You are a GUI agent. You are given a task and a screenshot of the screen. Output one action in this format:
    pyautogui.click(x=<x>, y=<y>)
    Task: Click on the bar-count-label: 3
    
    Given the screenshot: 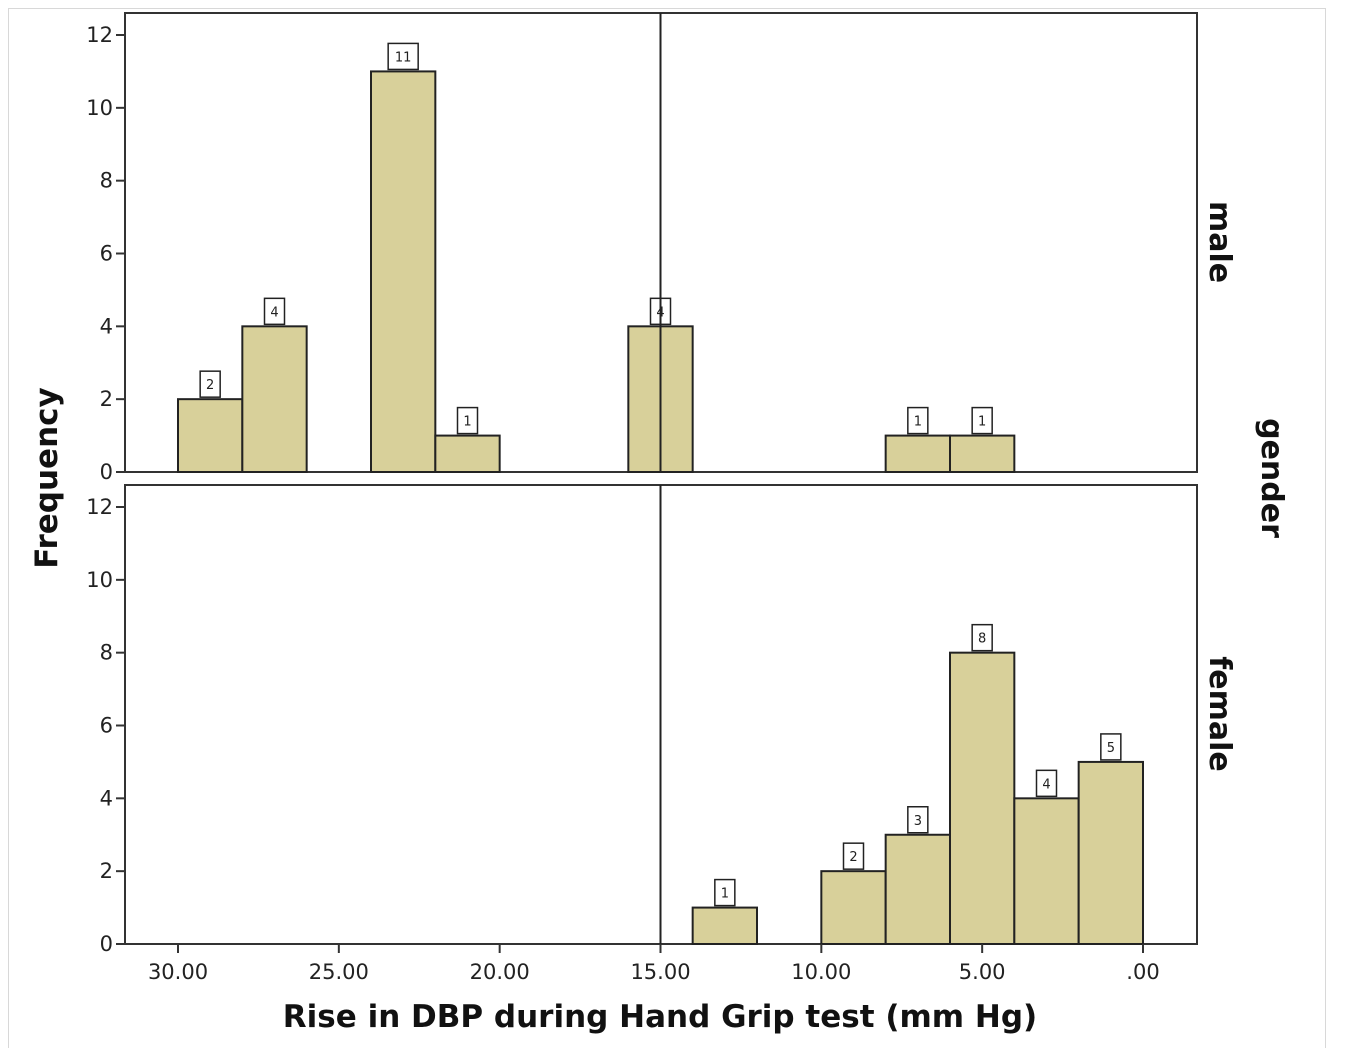 What is the action you would take?
    pyautogui.click(x=918, y=821)
    